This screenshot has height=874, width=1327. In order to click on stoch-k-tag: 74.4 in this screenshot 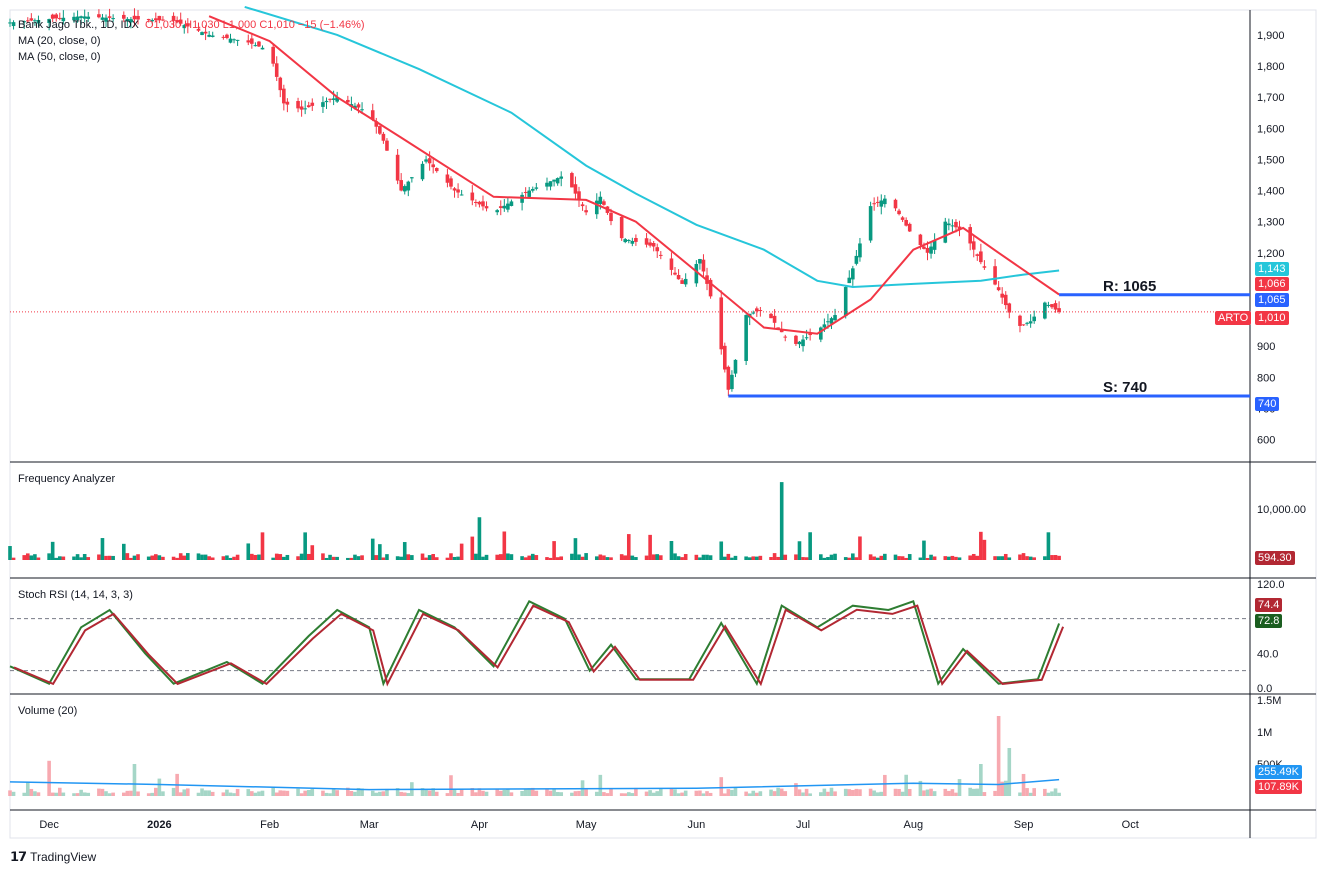, I will do `click(1269, 605)`.